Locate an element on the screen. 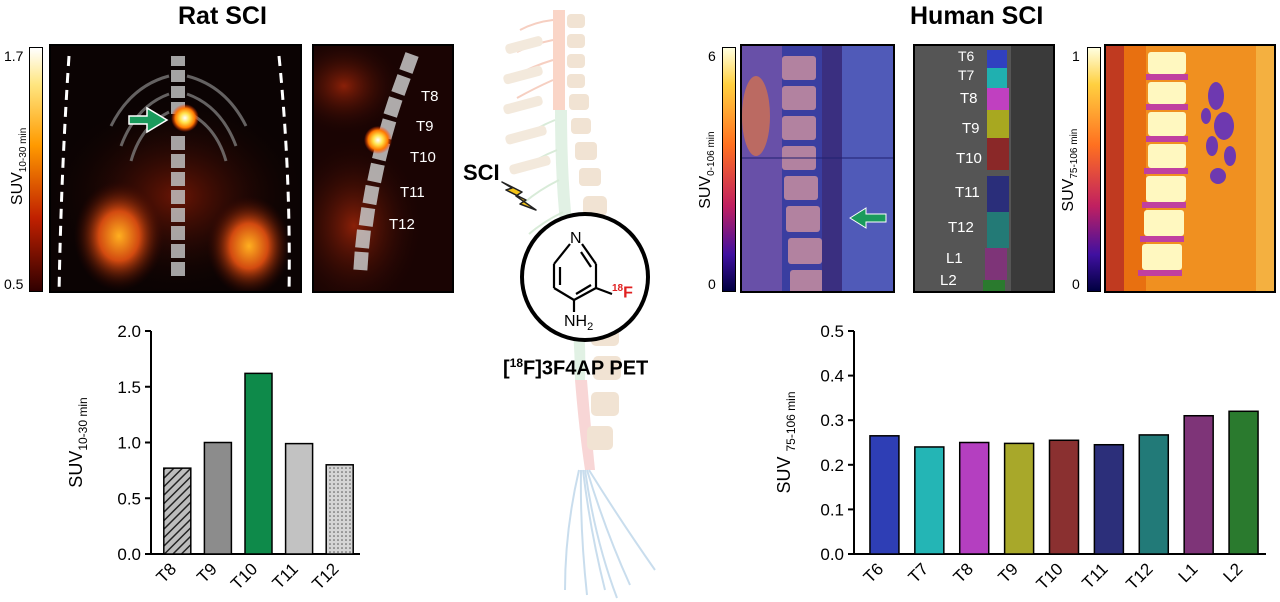 The height and width of the screenshot is (602, 1280). human-level-t12: T12 is located at coordinates (961, 227).